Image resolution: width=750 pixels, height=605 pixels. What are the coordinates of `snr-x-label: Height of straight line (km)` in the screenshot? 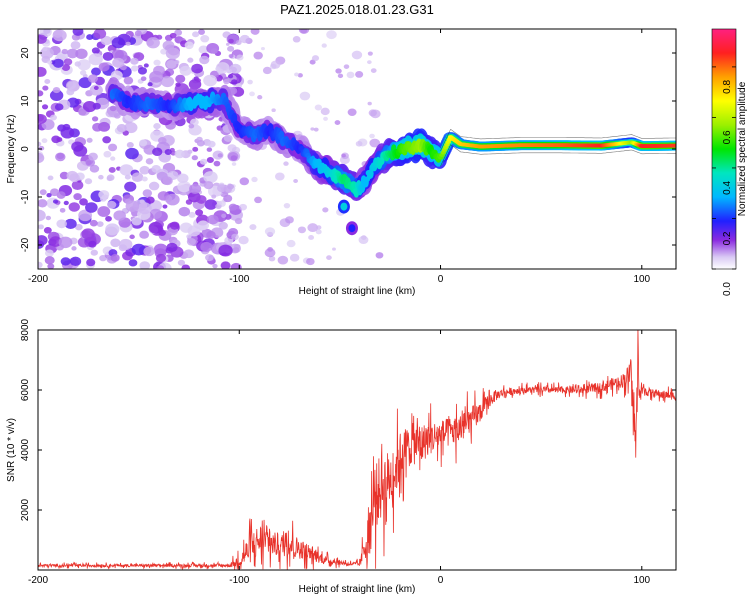 It's located at (357, 589).